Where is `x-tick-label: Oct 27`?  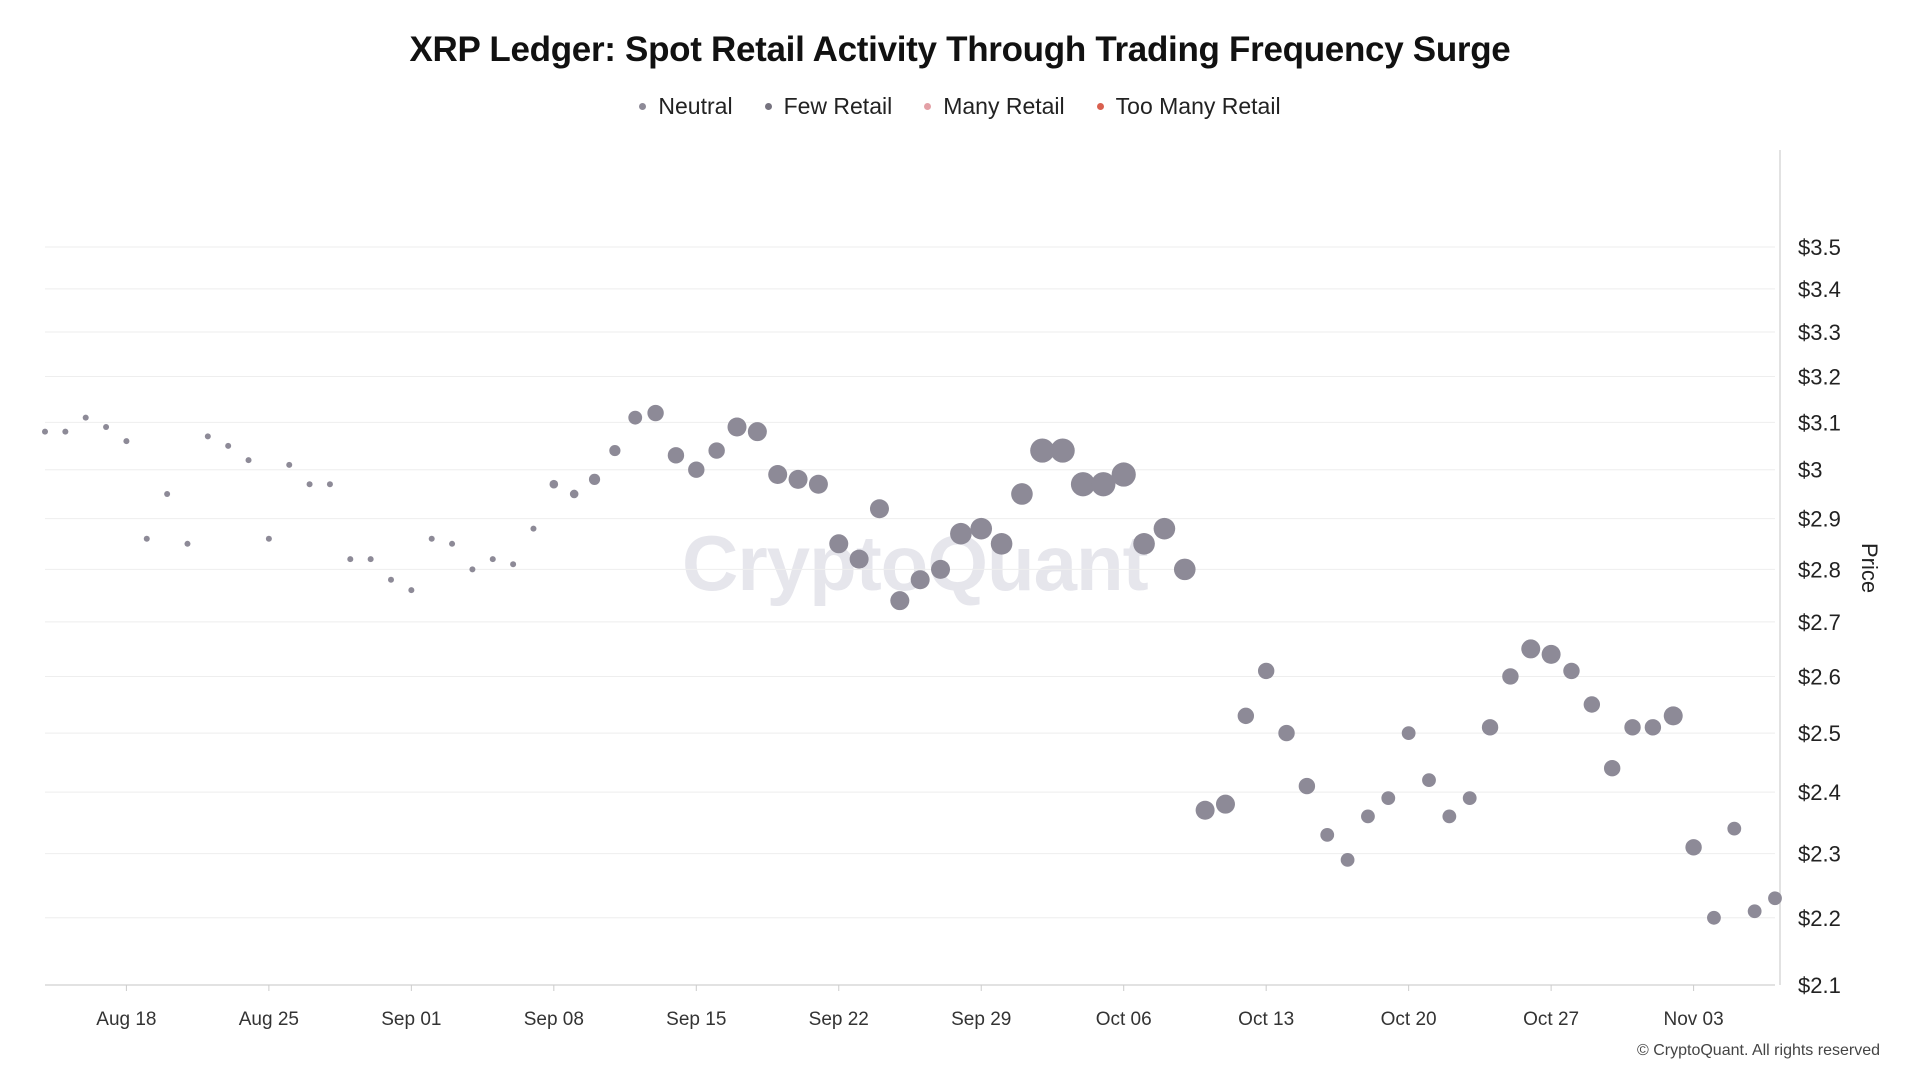 x-tick-label: Oct 27 is located at coordinates (1551, 1019).